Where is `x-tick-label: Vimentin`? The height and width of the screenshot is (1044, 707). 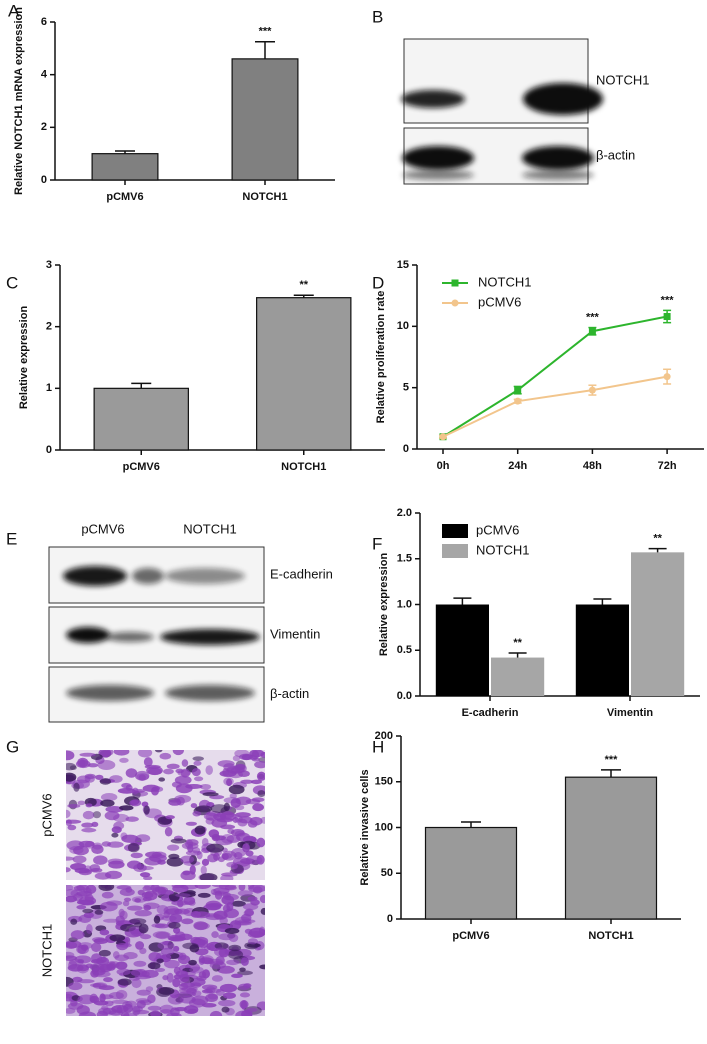
x-tick-label: Vimentin is located at coordinates (630, 713).